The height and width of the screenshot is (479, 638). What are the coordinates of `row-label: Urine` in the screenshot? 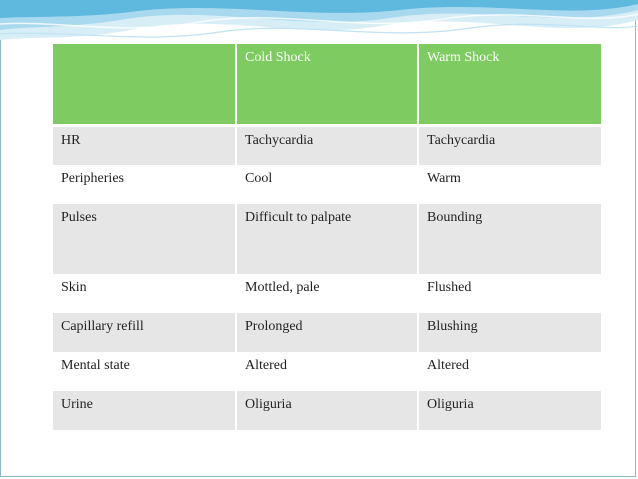 It's located at (144, 410).